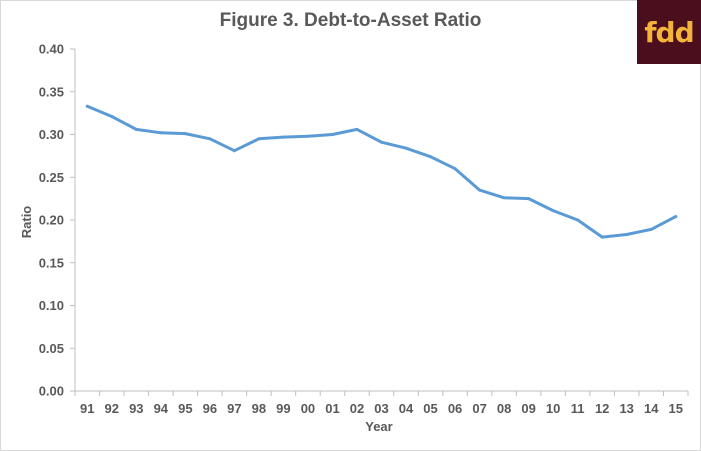  Describe the element at coordinates (651, 408) in the screenshot. I see `x-tick-label: 14` at that location.